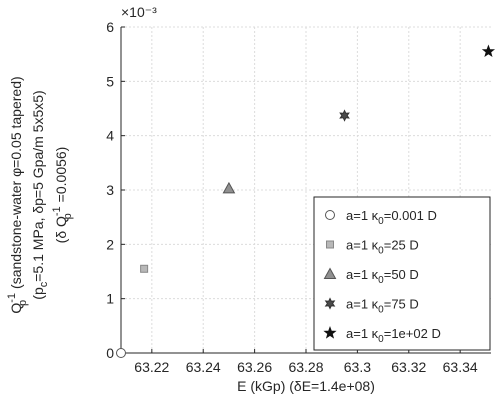  Describe the element at coordinates (110, 299) in the screenshot. I see `y-tick-label: 1` at that location.